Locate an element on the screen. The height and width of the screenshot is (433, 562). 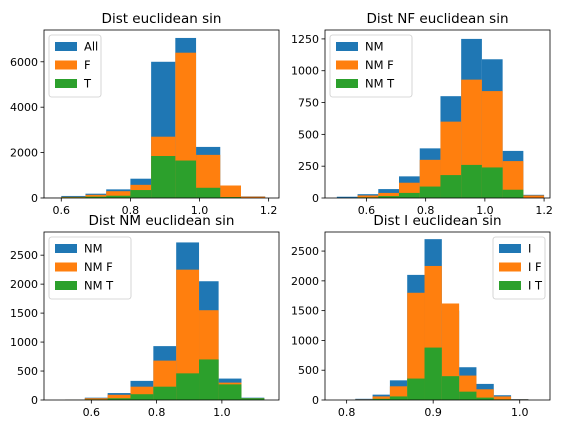
legend: All FT is located at coordinates (75, 66).